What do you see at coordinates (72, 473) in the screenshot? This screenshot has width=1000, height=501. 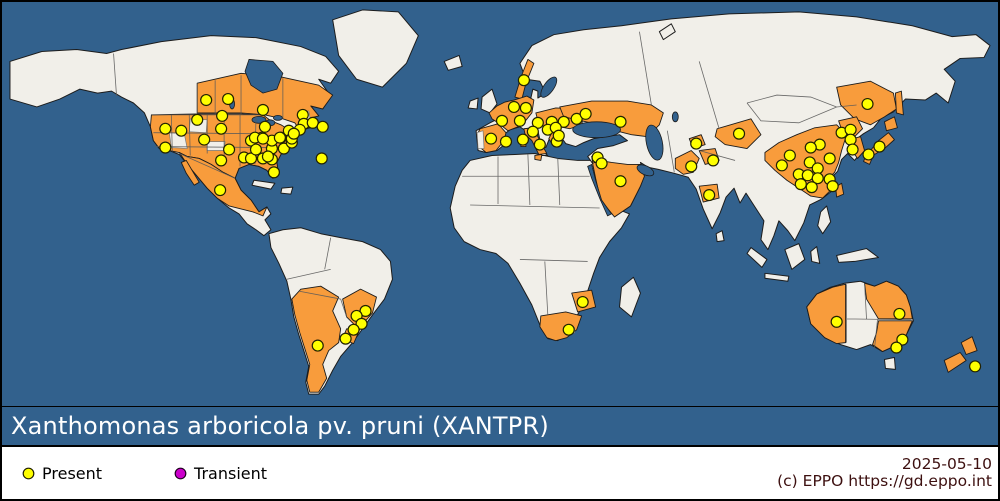 I see `legend-label-present: Present` at bounding box center [72, 473].